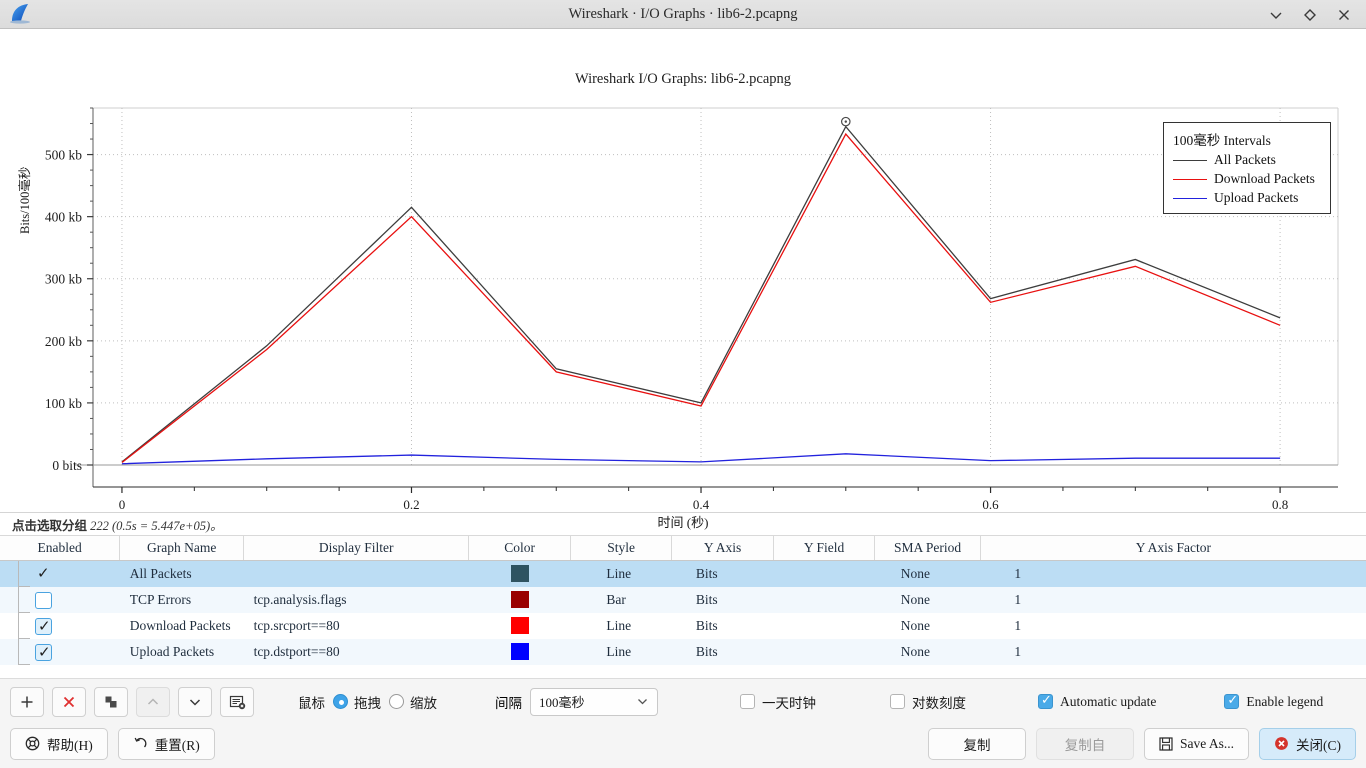 The image size is (1366, 768). What do you see at coordinates (181, 573) in the screenshot?
I see `cell-graph-name: All Packets` at bounding box center [181, 573].